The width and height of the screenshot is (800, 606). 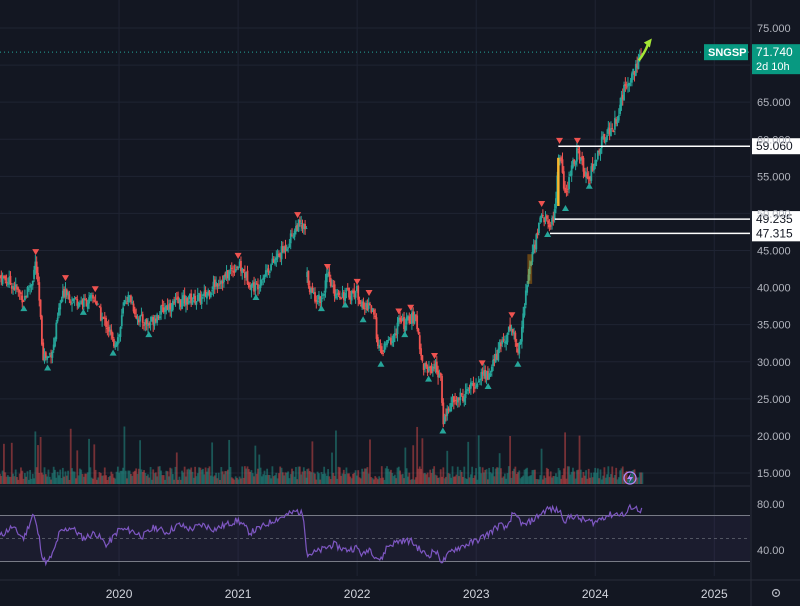 I want to click on lightning-icon, so click(x=630, y=478).